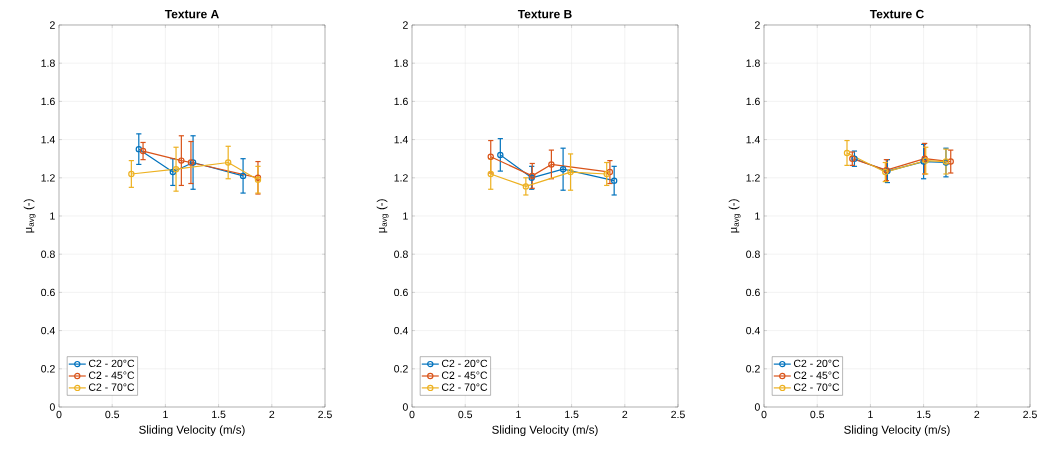 This screenshot has height=457, width=1042. I want to click on chart-title: Texture C, so click(896, 14).